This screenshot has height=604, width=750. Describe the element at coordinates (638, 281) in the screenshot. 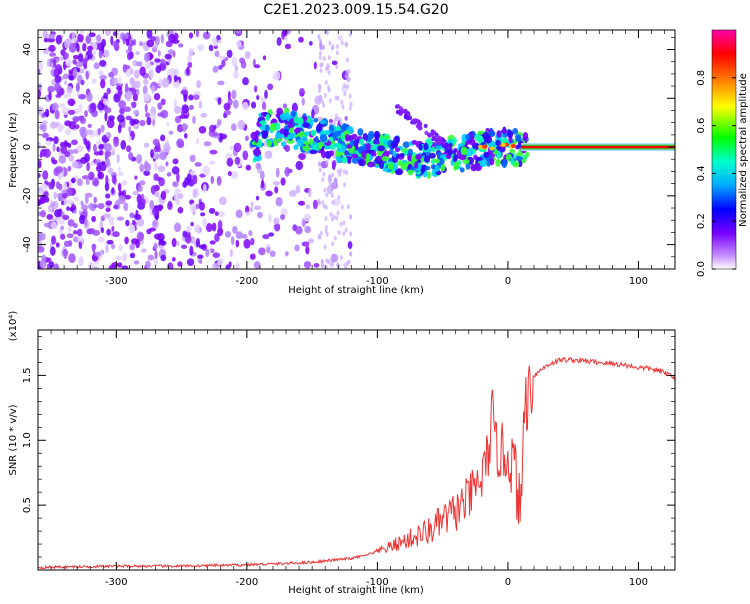

I see `spectrogram-x-tick-label: 100` at that location.